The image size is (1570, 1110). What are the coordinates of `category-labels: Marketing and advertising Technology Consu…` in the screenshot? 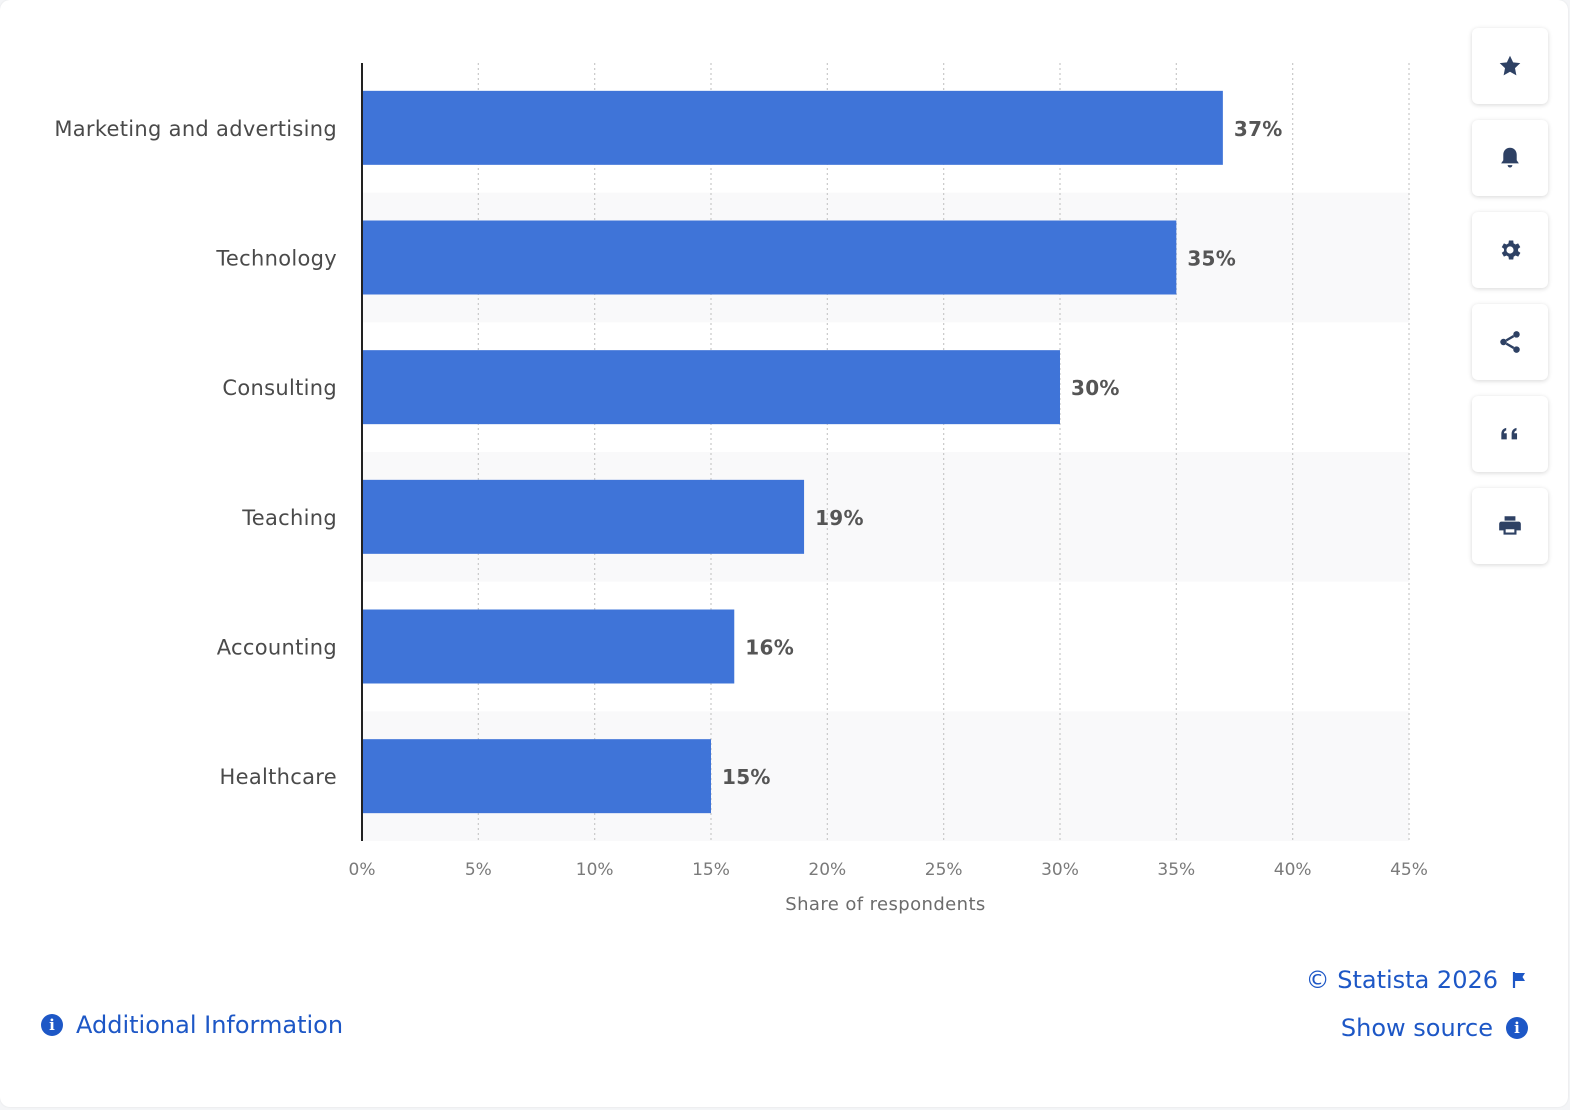 It's located at (195, 453).